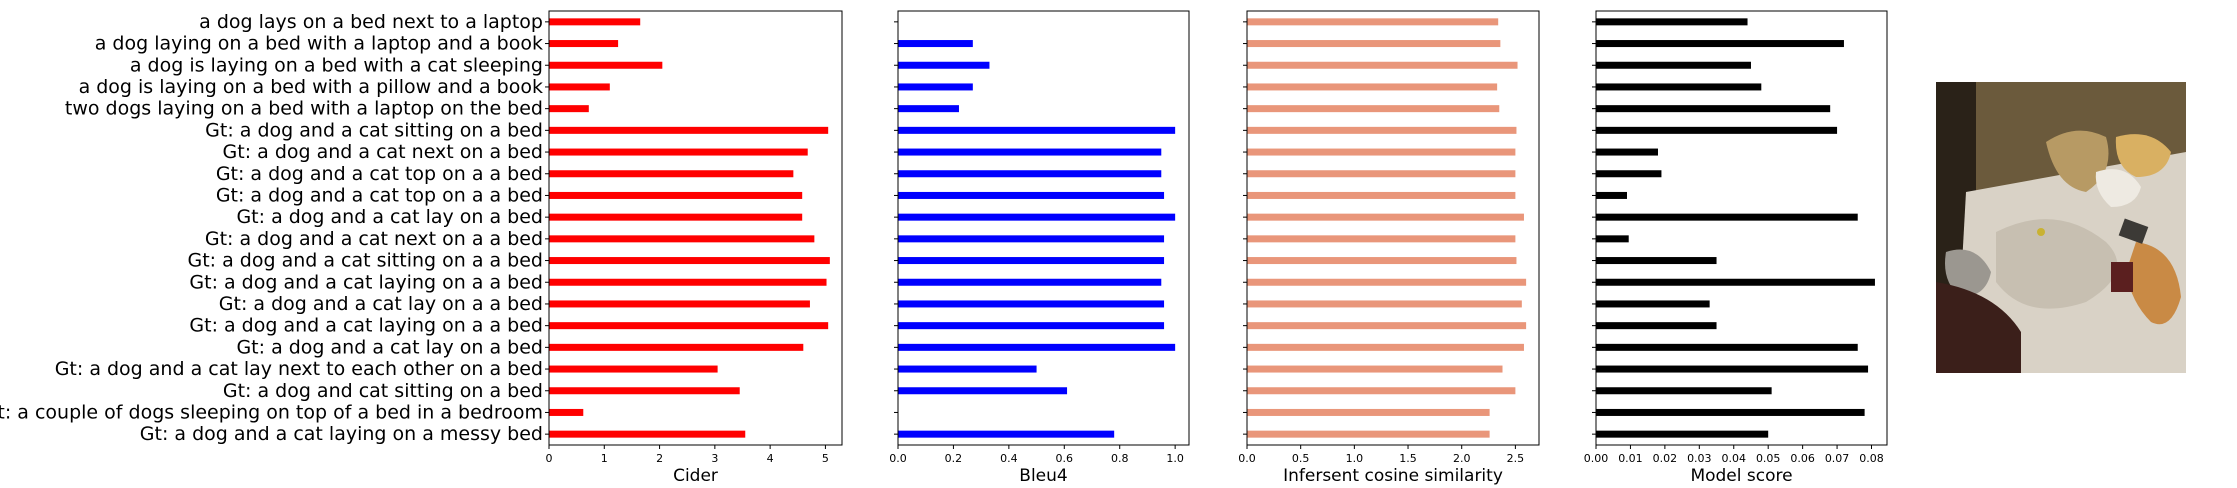 This screenshot has height=488, width=2237. I want to click on infersent-tick-label: 1.0, so click(1355, 458).